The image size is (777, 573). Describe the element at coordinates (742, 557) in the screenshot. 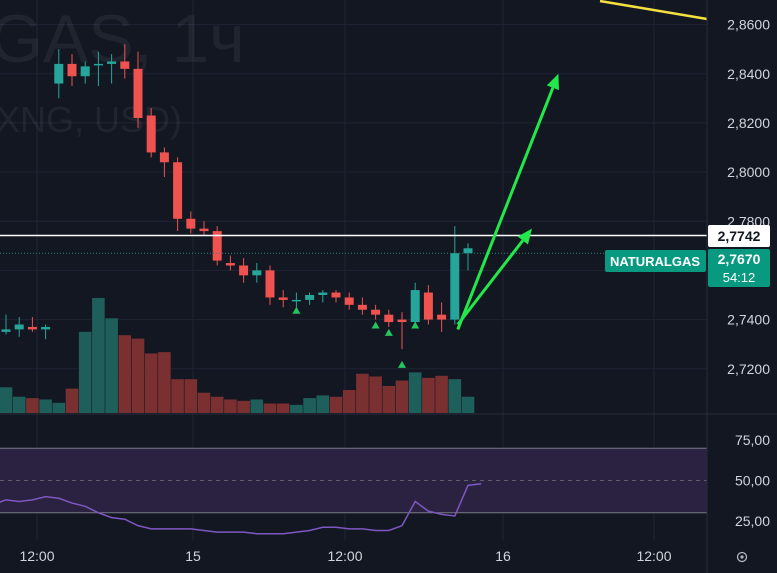

I see `gear-icon` at that location.